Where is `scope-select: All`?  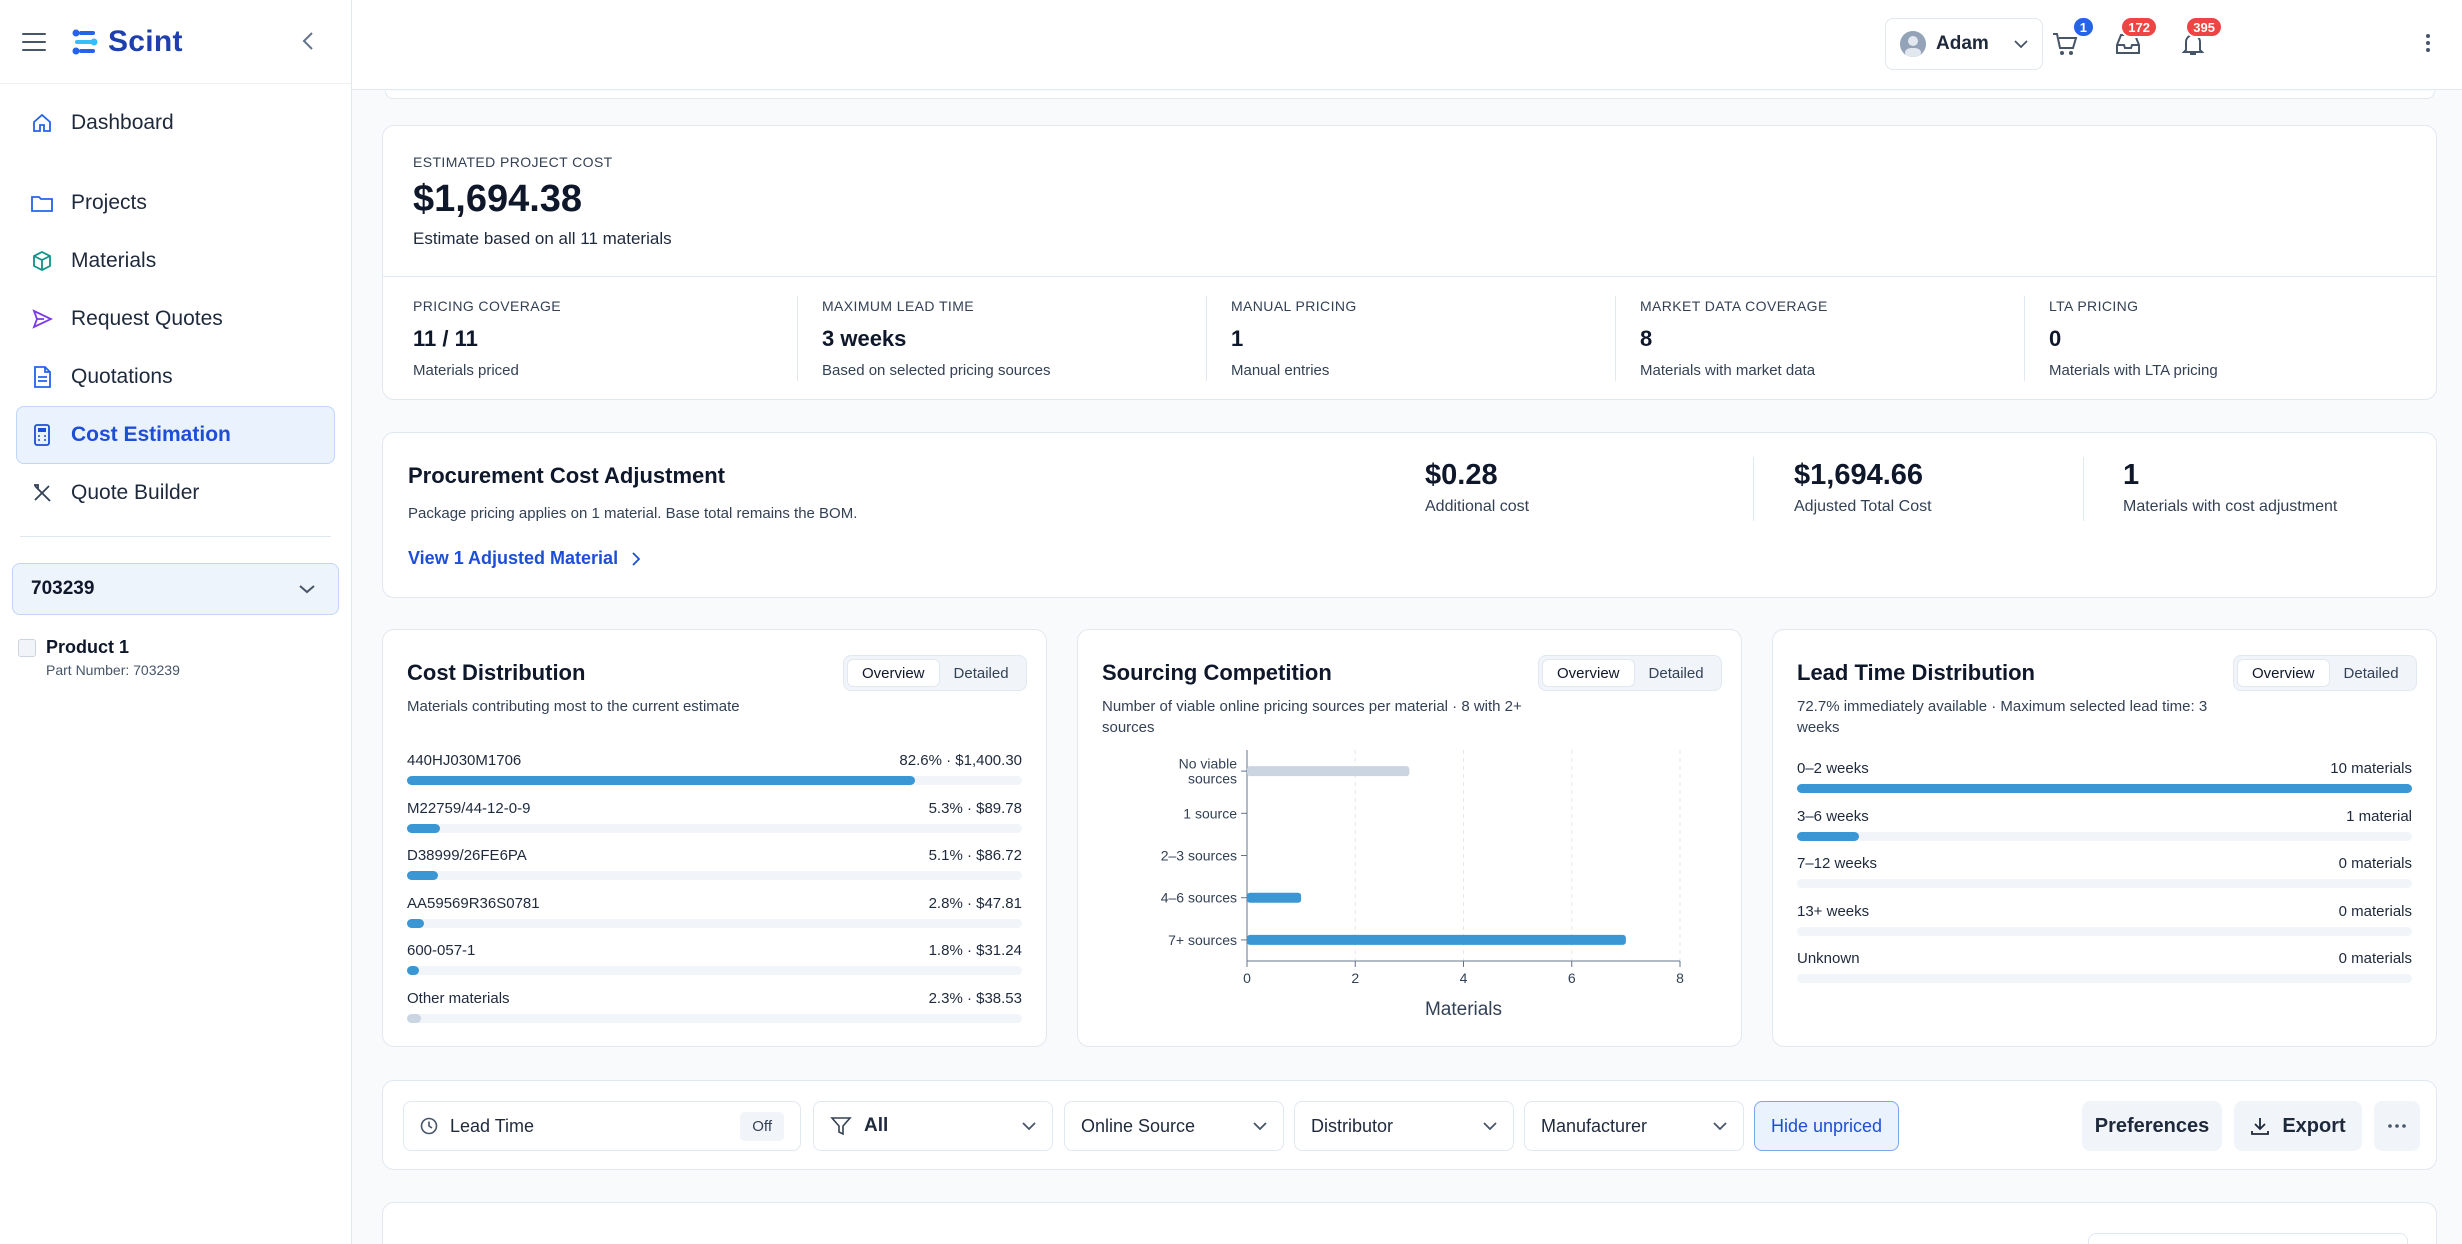 scope-select: All is located at coordinates (933, 1126).